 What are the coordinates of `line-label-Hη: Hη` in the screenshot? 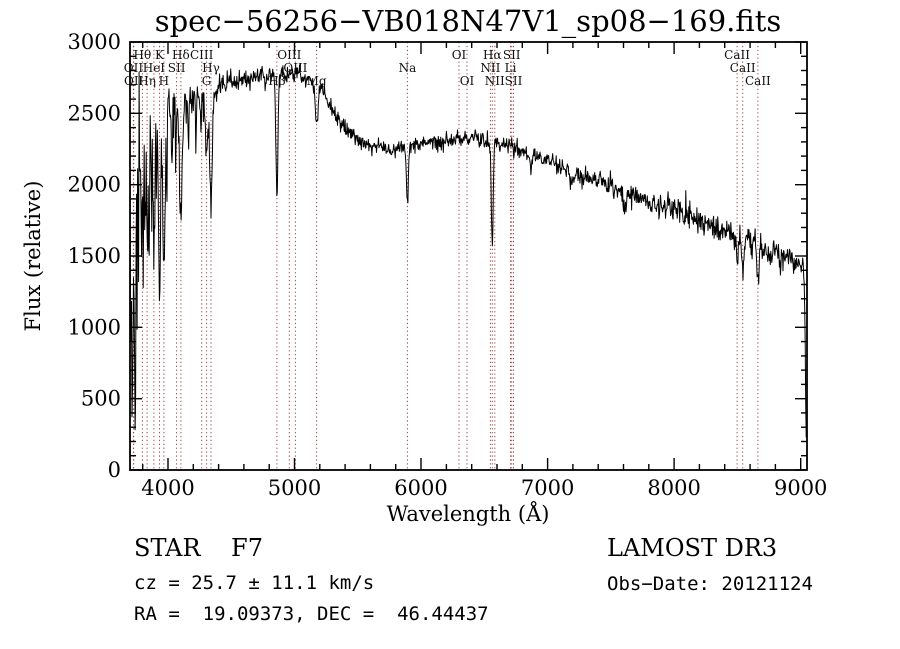 It's located at (147, 81).